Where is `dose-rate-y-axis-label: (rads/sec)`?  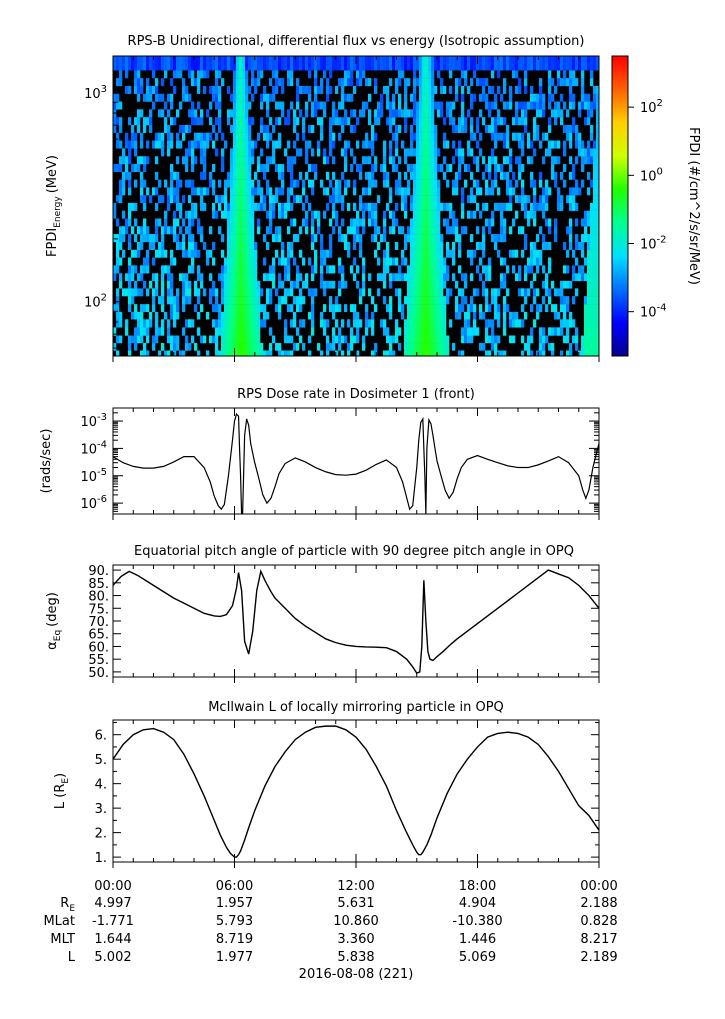 dose-rate-y-axis-label: (rads/sec) is located at coordinates (46, 461).